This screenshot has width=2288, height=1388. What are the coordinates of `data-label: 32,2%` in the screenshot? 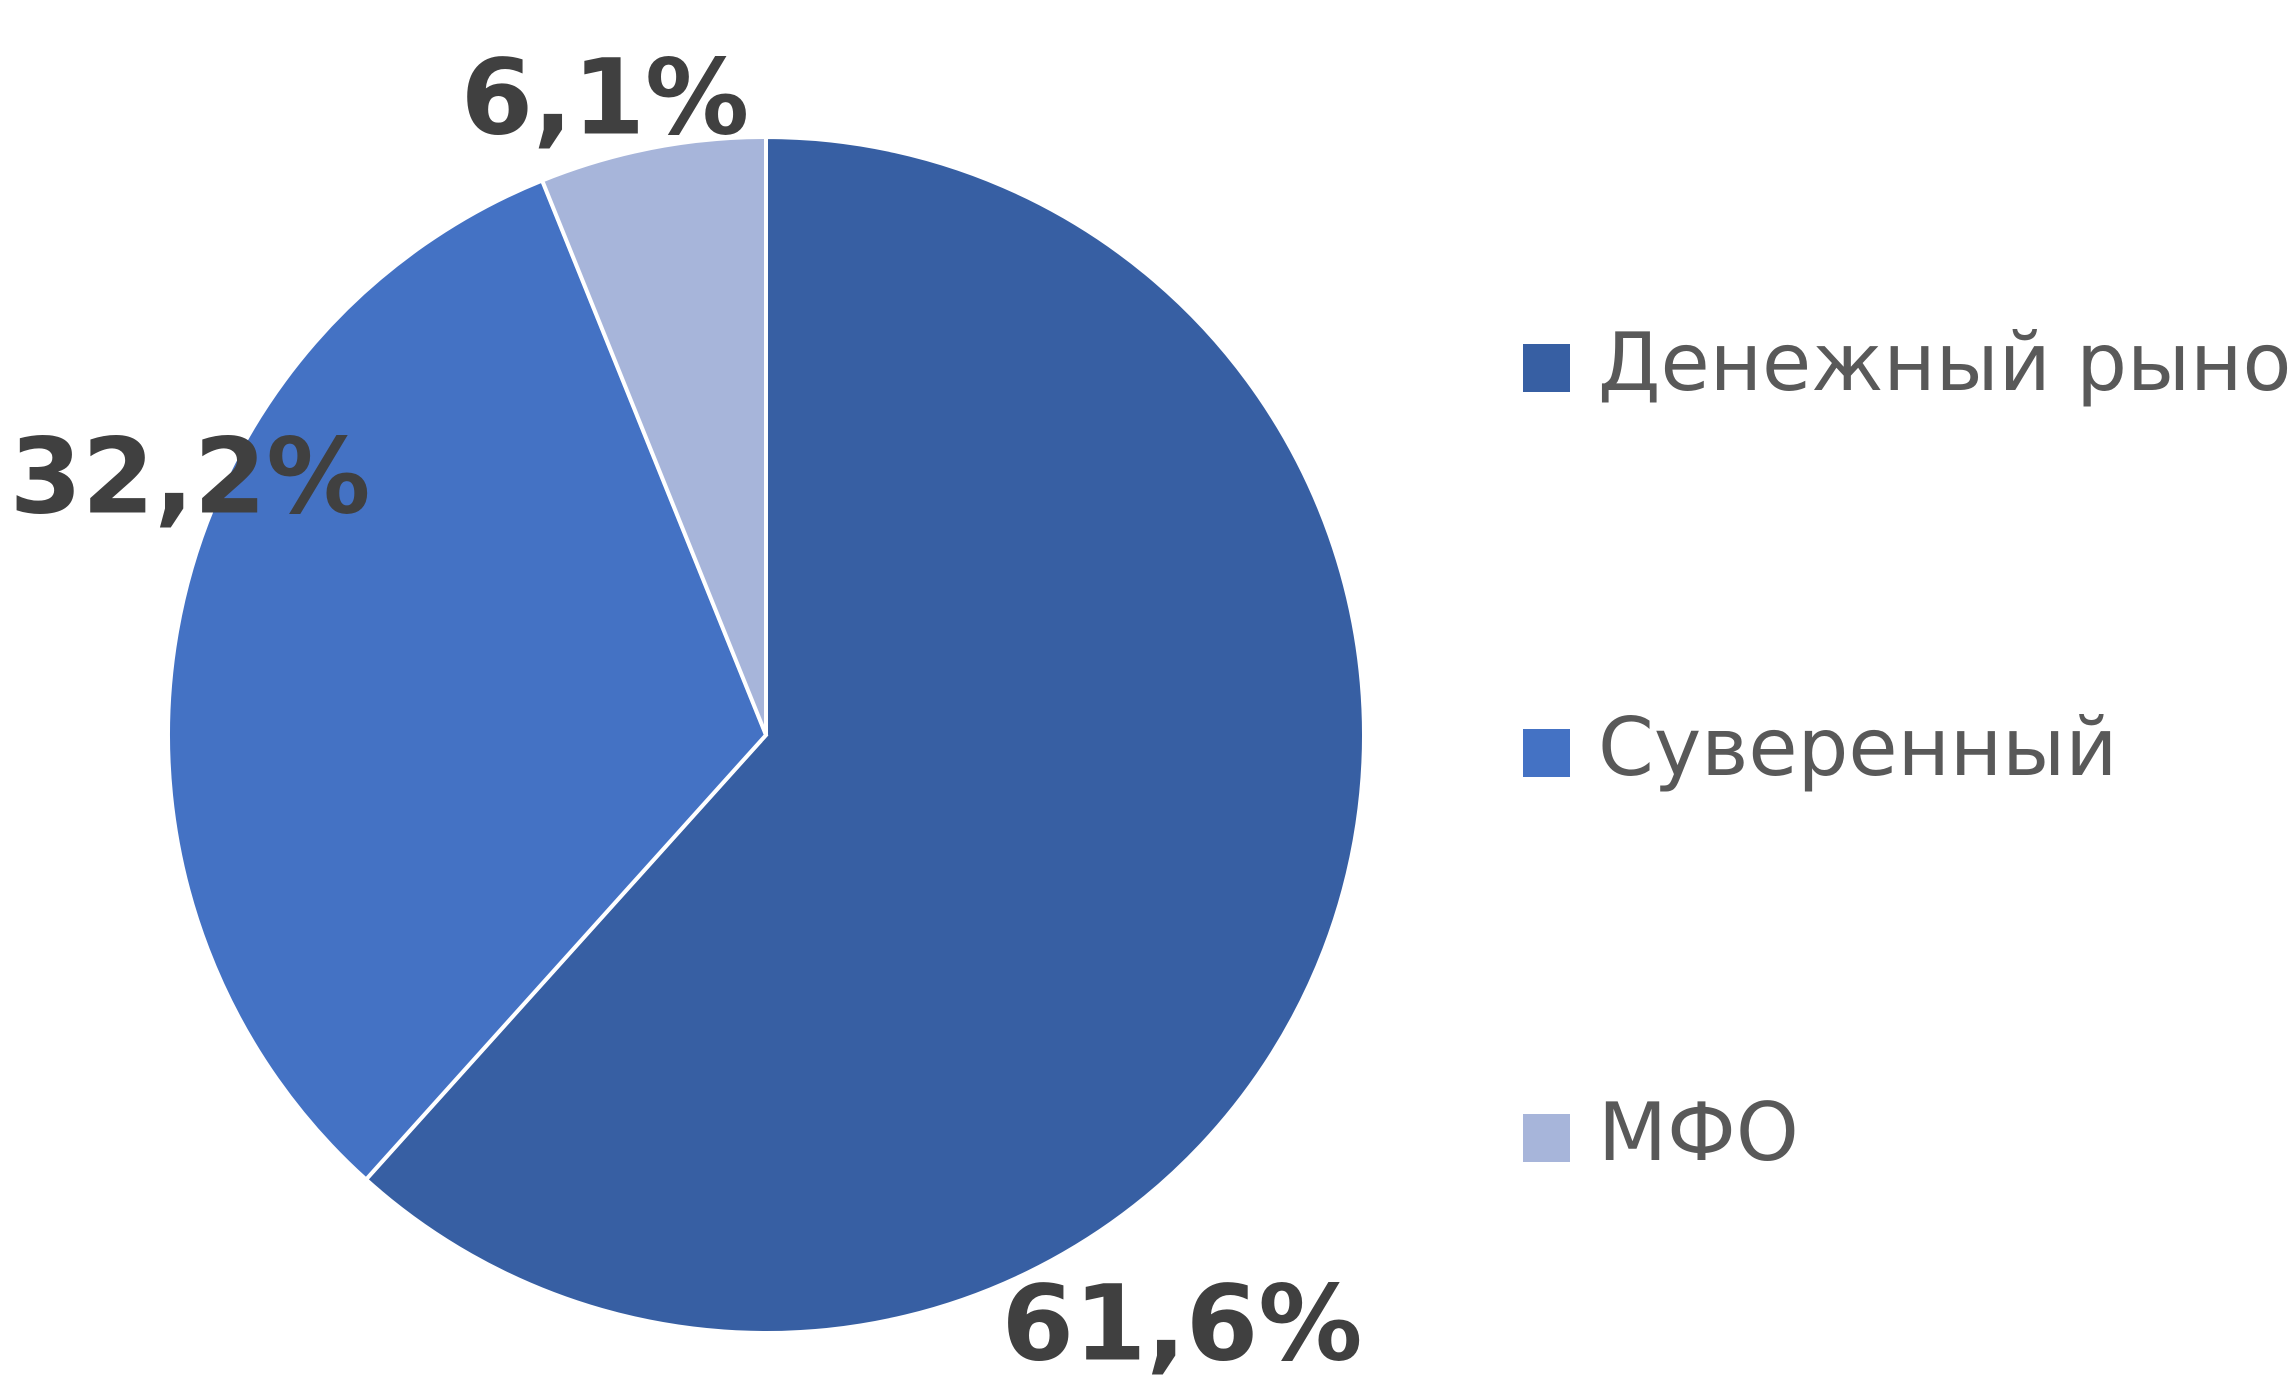 It's located at (190, 476).